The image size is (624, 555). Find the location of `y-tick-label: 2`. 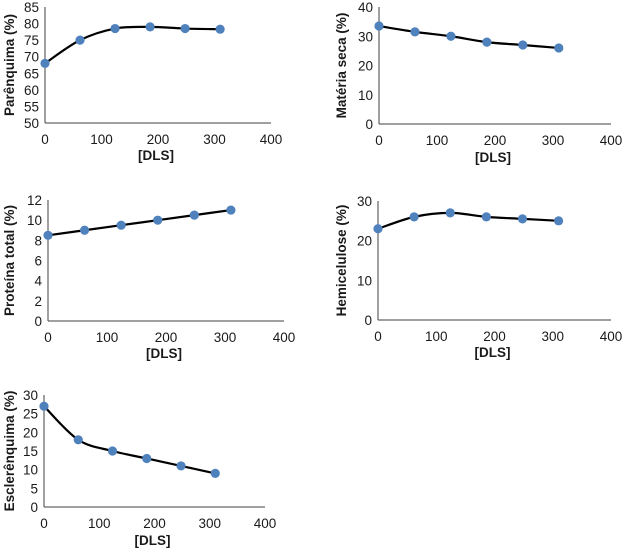

y-tick-label: 2 is located at coordinates (38, 301).